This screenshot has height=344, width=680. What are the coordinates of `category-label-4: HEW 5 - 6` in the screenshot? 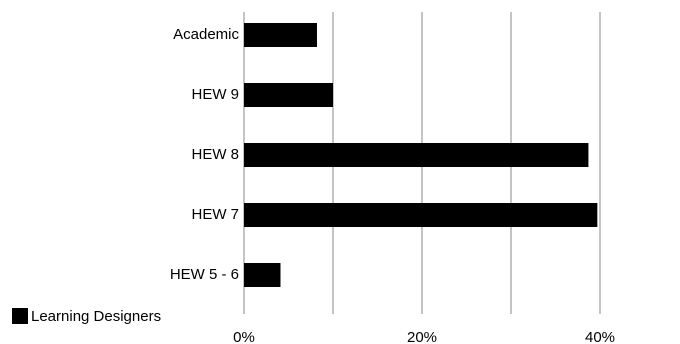 It's located at (204, 274).